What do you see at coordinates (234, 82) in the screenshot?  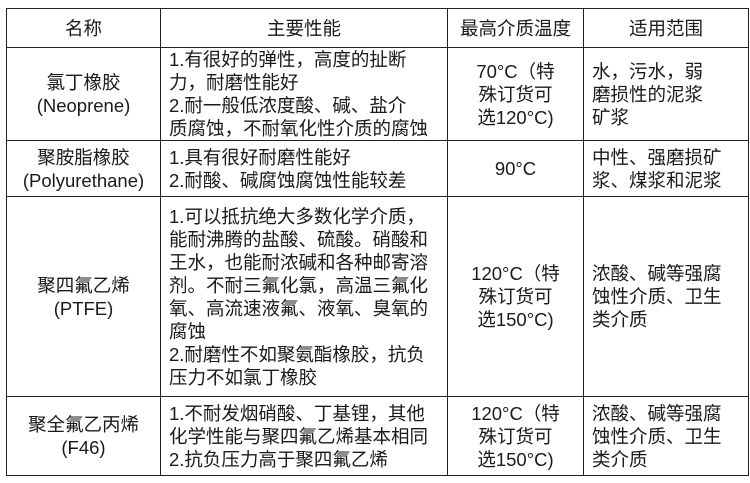 I see `cell-line: 力，耐磨性能好` at bounding box center [234, 82].